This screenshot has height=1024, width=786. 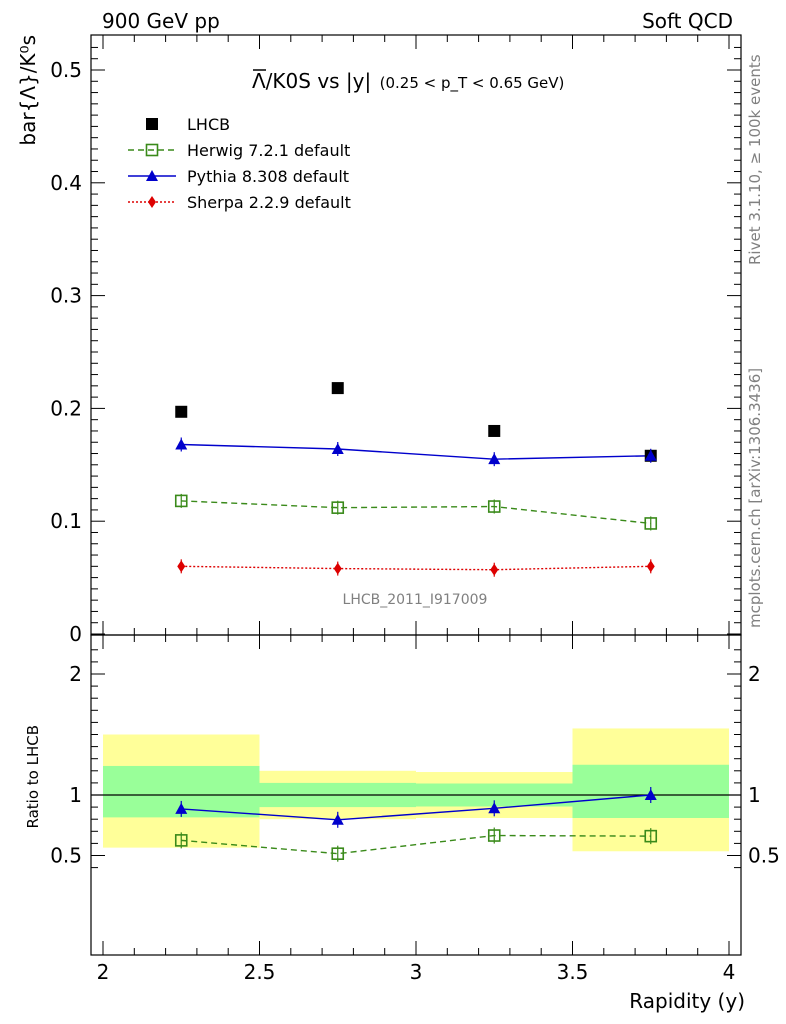 What do you see at coordinates (66, 856) in the screenshot?
I see `ratio-y-tick-label: 0.5` at bounding box center [66, 856].